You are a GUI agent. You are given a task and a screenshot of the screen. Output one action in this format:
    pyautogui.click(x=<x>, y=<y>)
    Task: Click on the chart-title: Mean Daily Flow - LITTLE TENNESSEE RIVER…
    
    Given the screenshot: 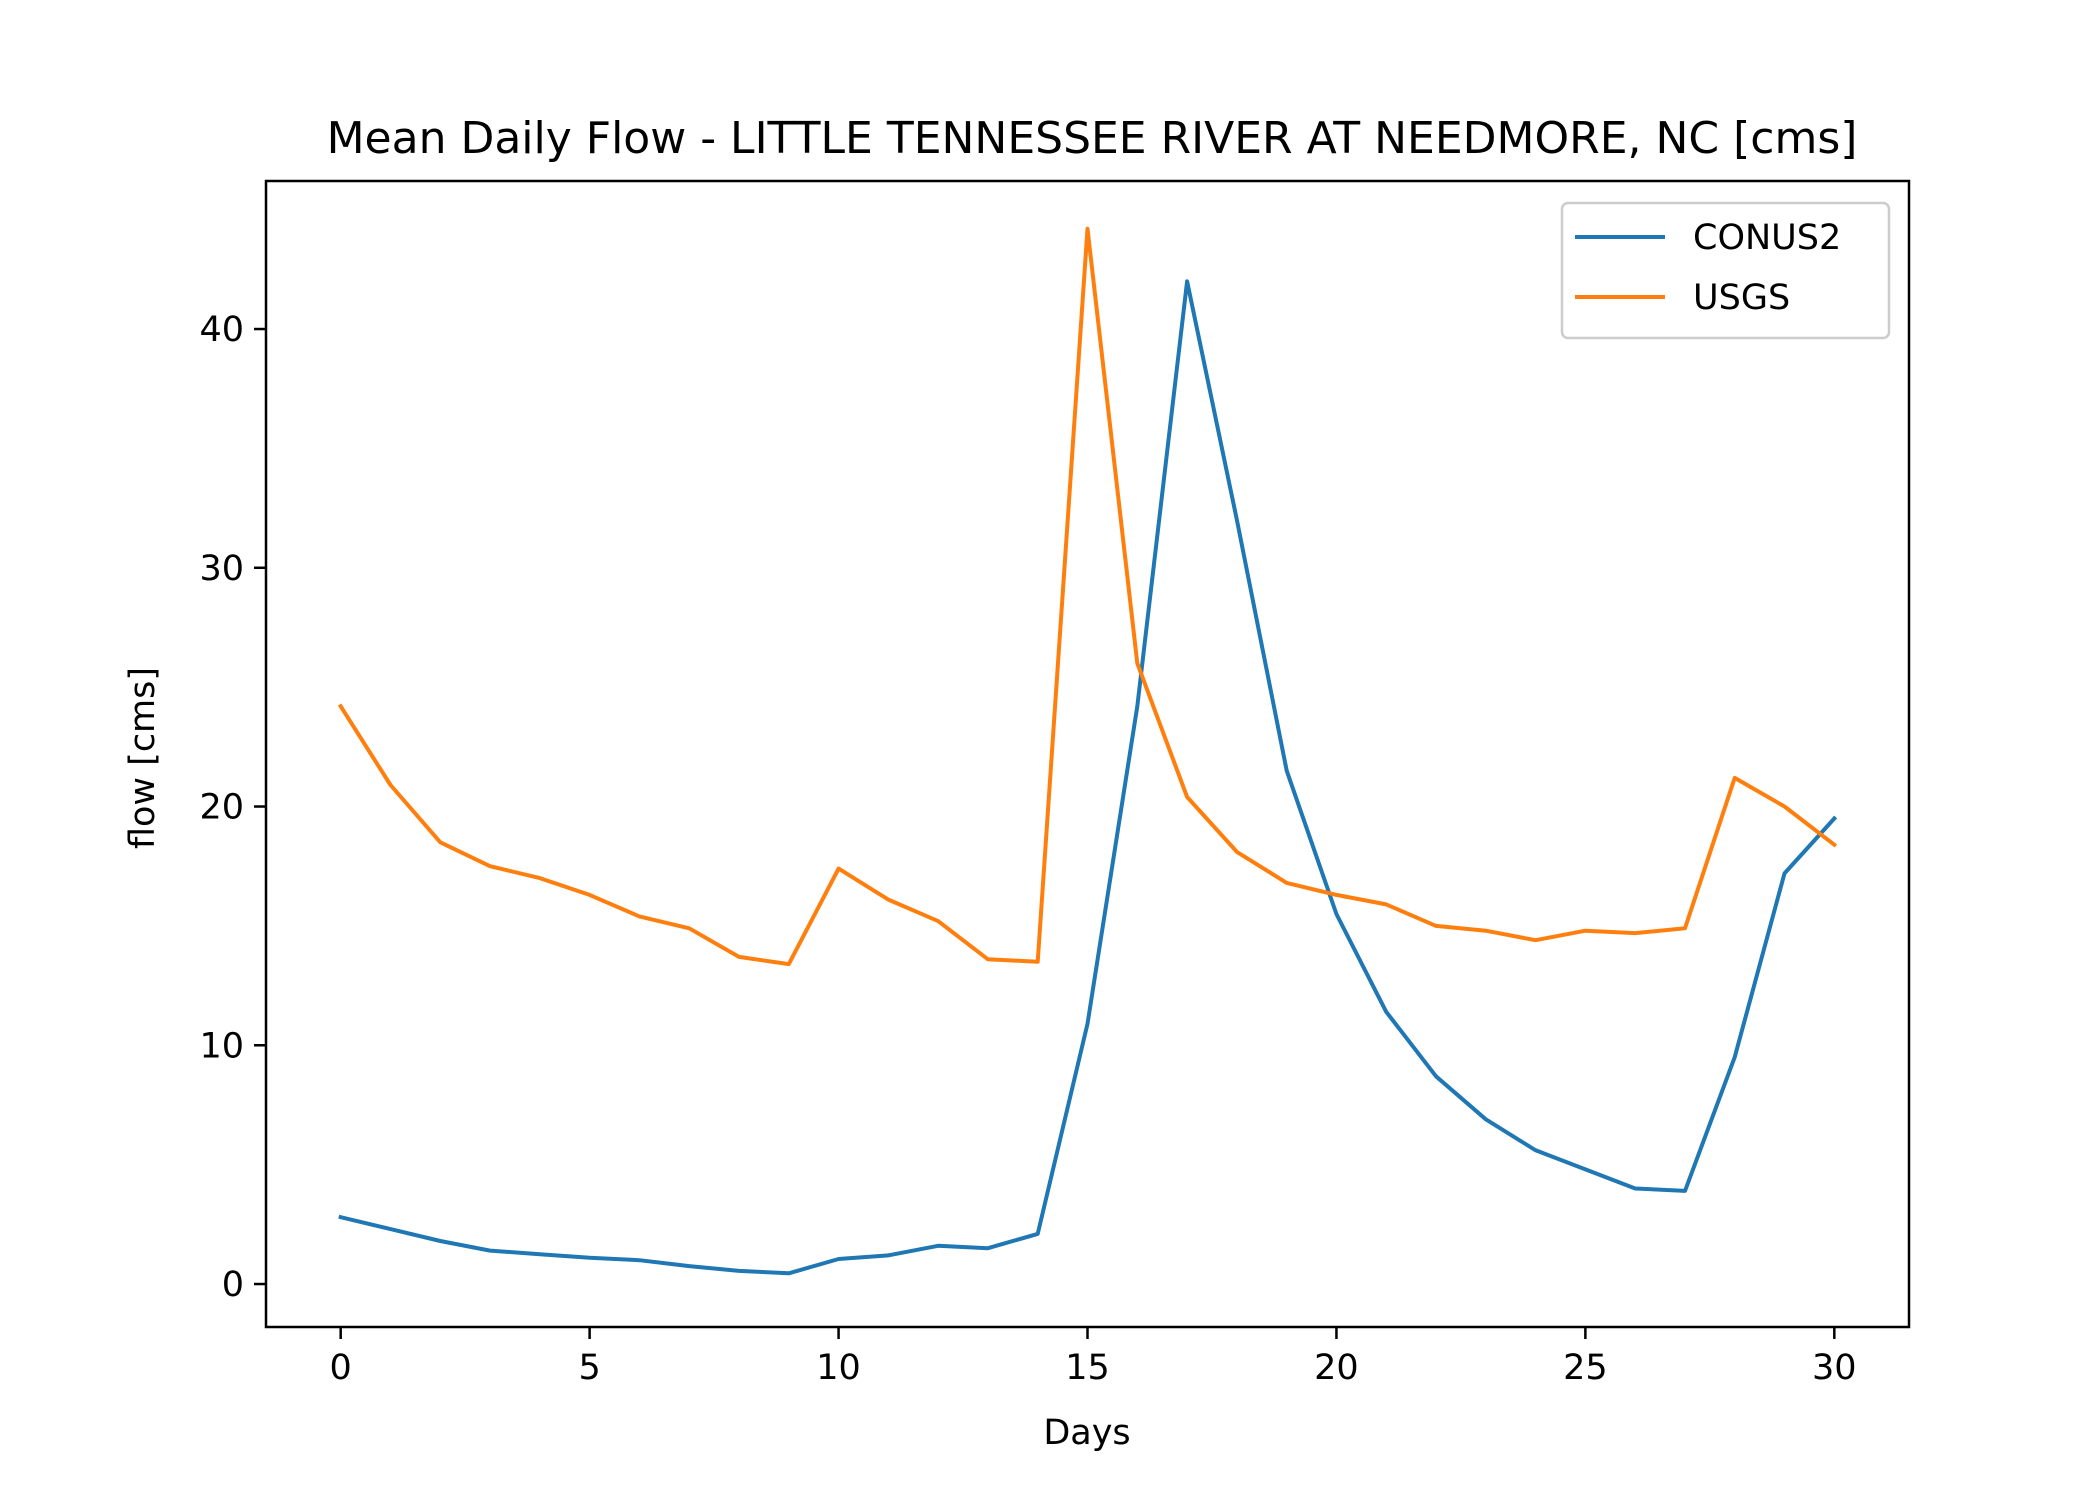 What is the action you would take?
    pyautogui.click(x=1092, y=138)
    